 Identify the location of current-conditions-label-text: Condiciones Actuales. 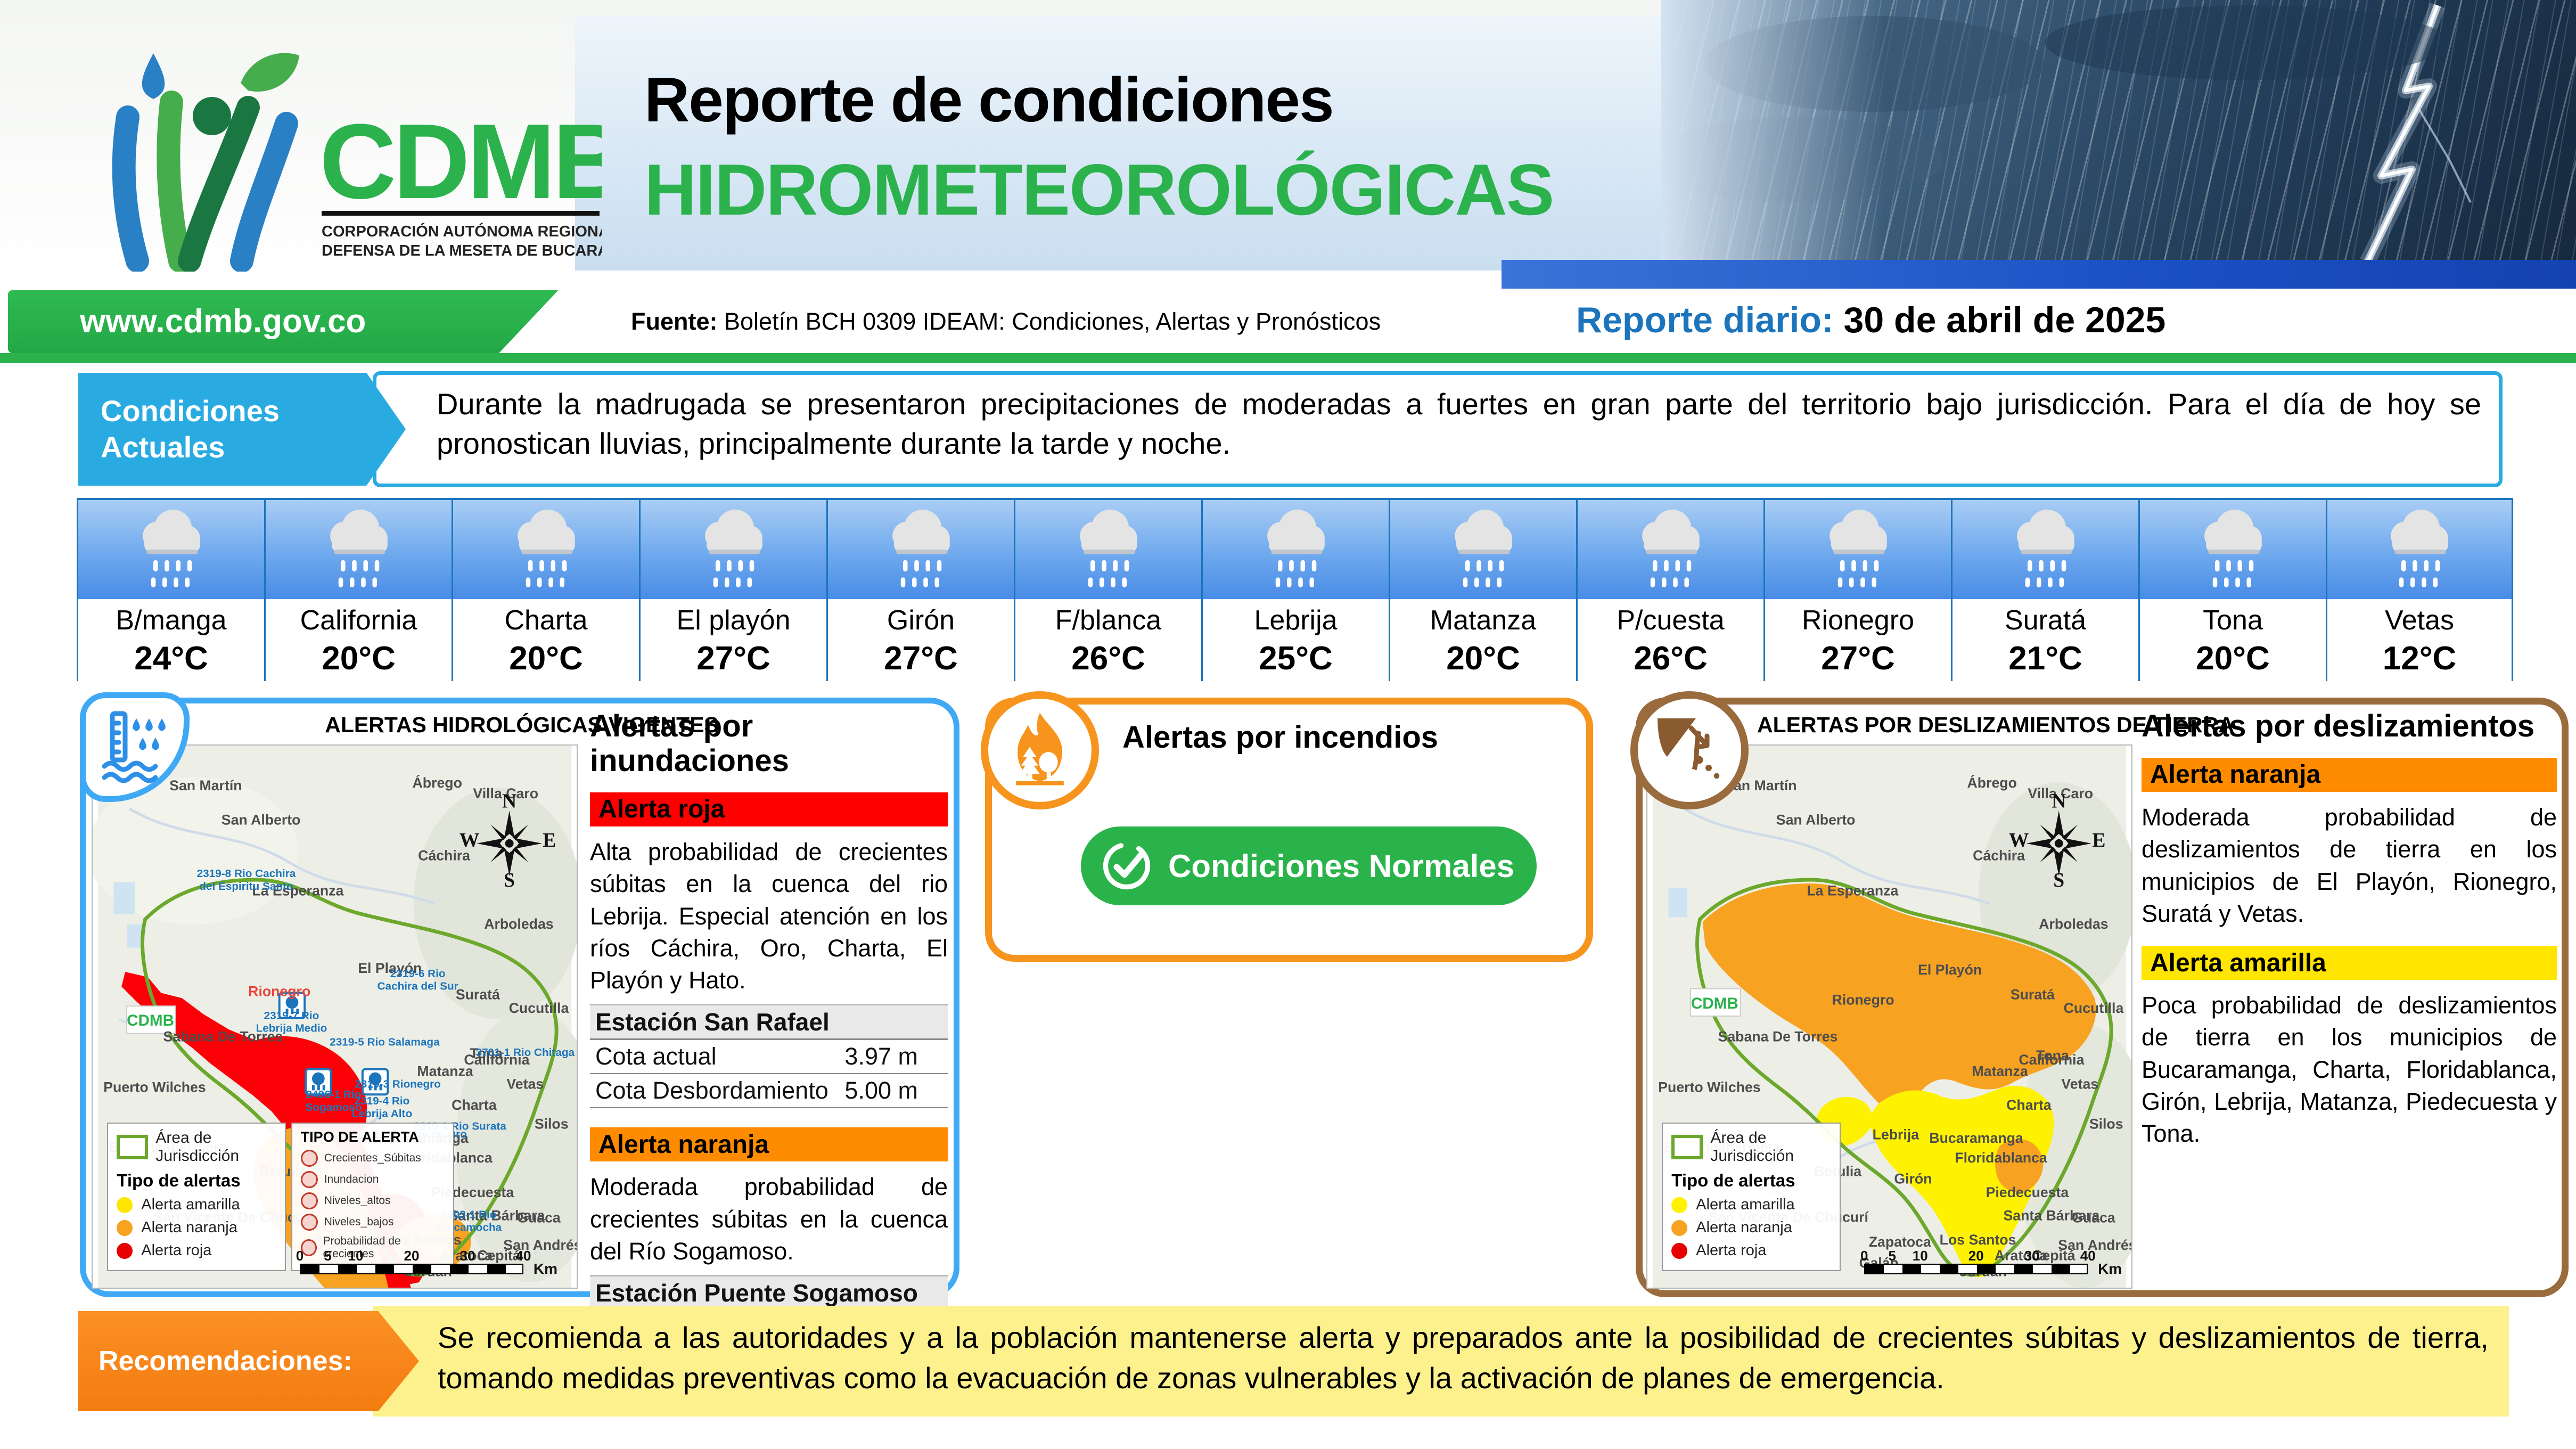
(190, 429).